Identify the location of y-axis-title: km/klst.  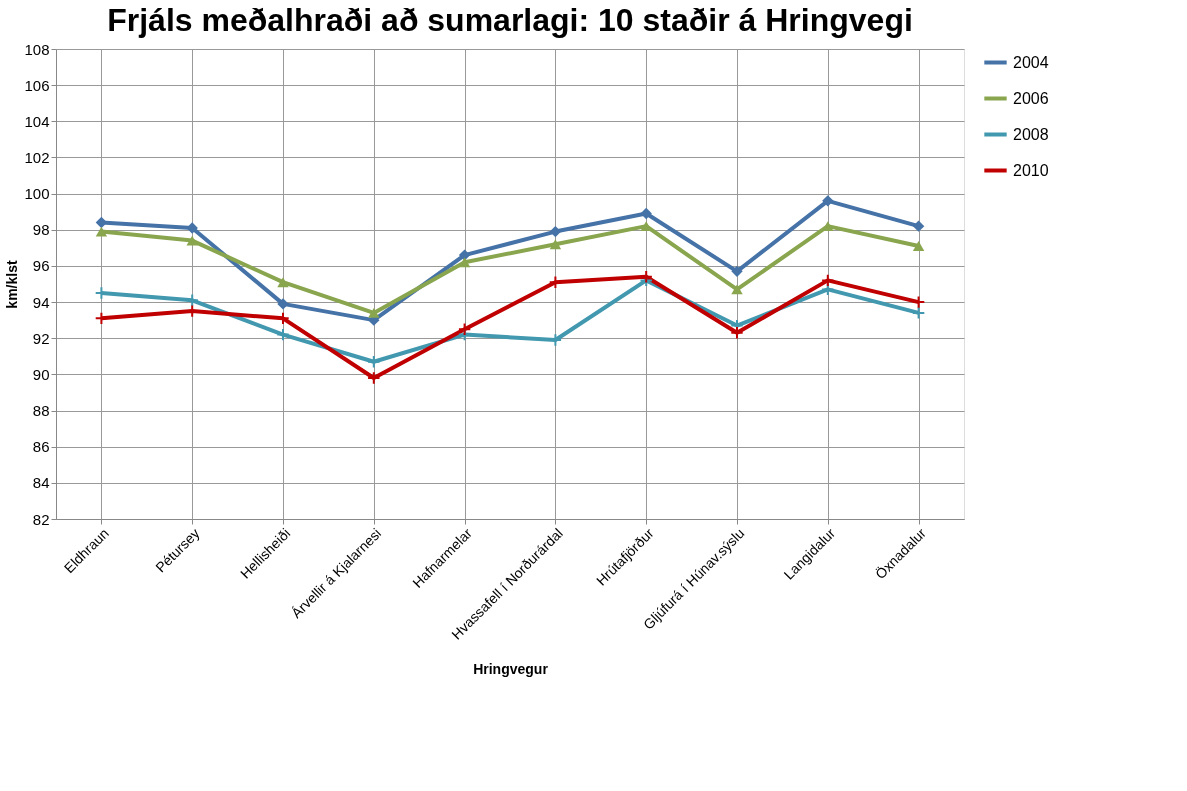
(12, 284).